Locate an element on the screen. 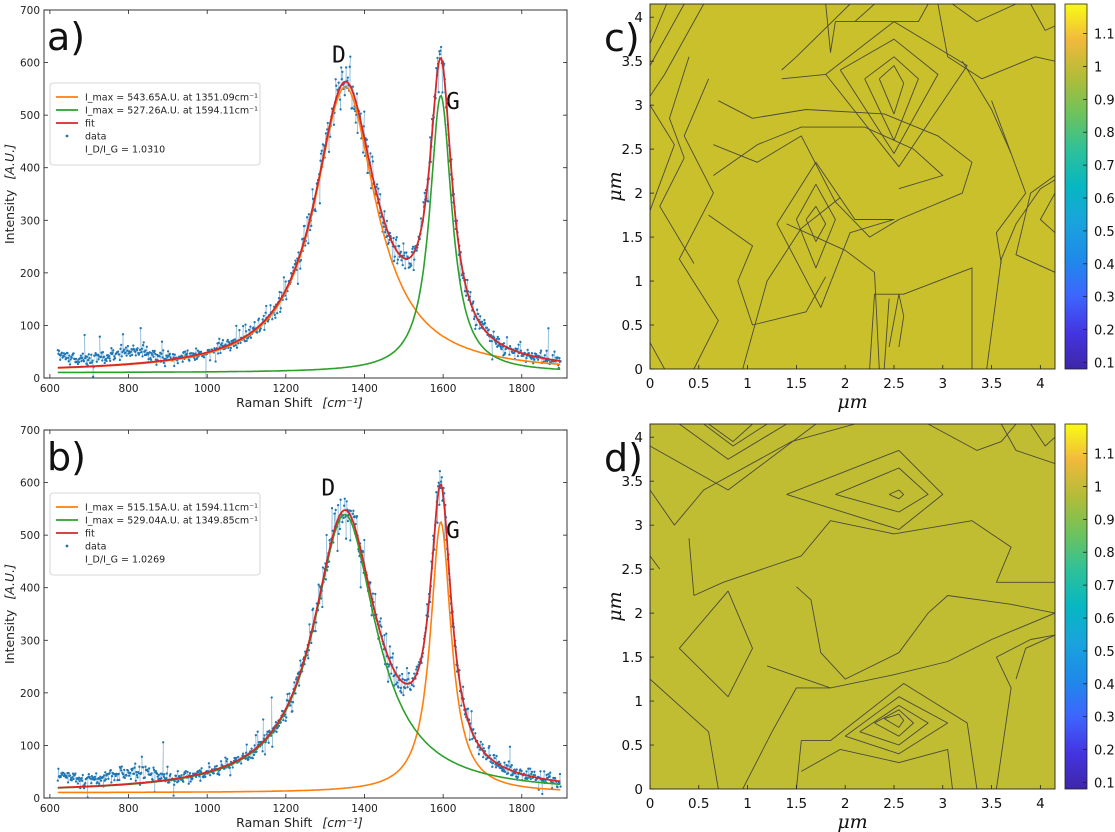 This screenshot has width=1115, height=832. y-axis-label-text: Intensity is located at coordinates (9, 636).